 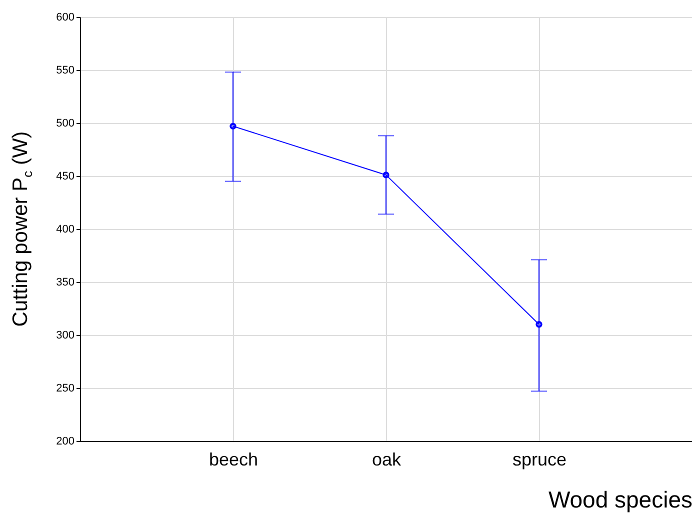 What do you see at coordinates (620, 499) in the screenshot?
I see `x-axis-title: Wood species` at bounding box center [620, 499].